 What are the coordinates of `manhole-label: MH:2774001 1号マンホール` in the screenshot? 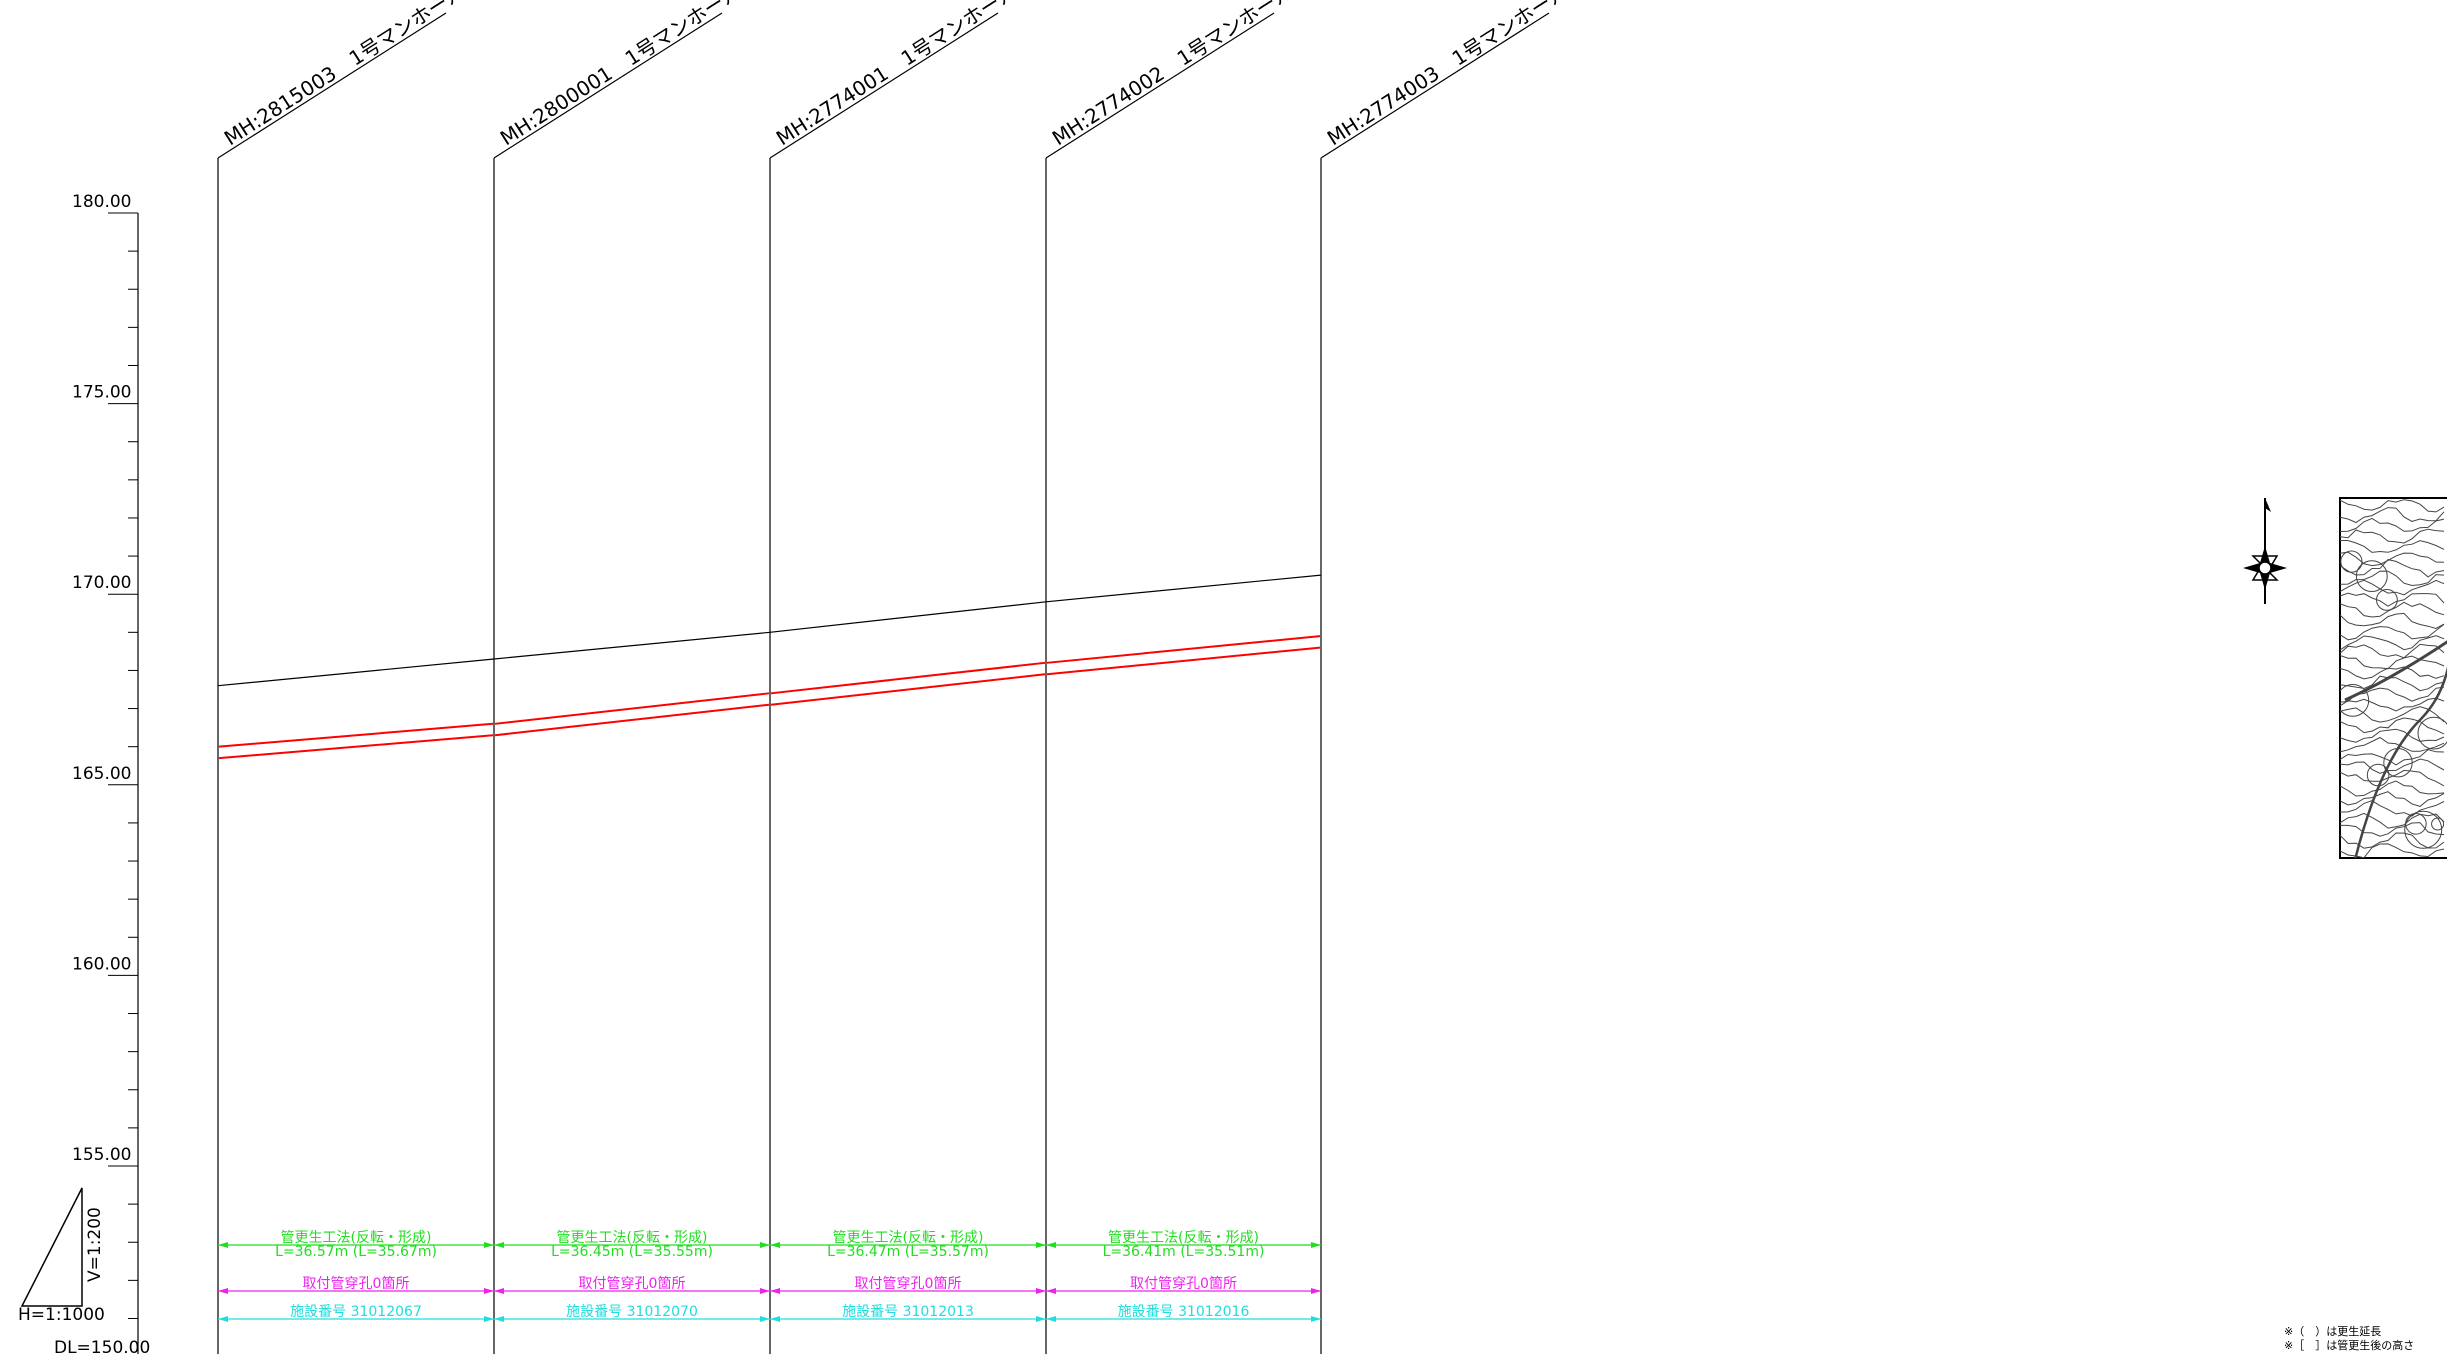 It's located at (897, 75).